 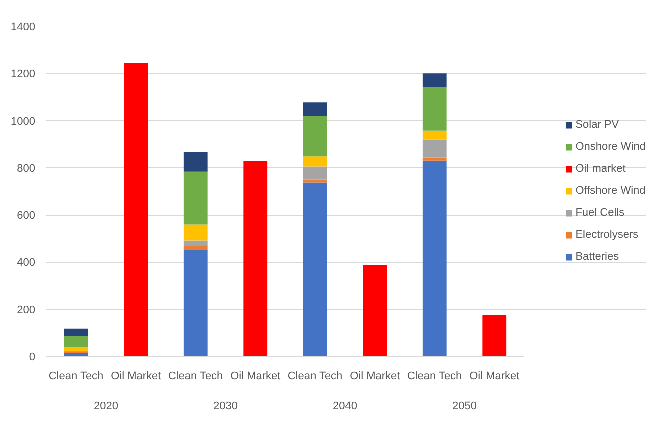 What do you see at coordinates (23, 28) in the screenshot?
I see `y-tick-label: 1400` at bounding box center [23, 28].